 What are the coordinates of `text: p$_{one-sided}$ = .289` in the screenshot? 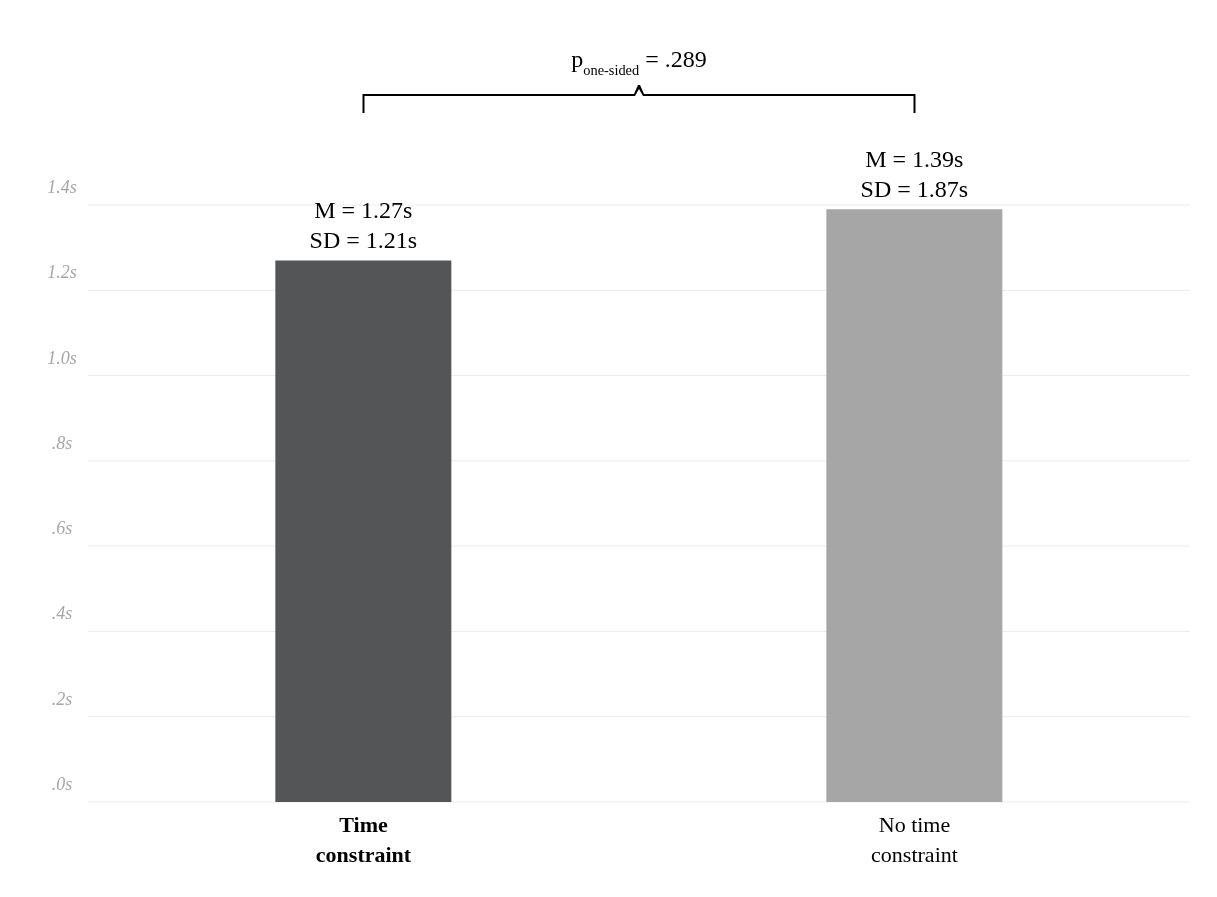 It's located at (639, 62).